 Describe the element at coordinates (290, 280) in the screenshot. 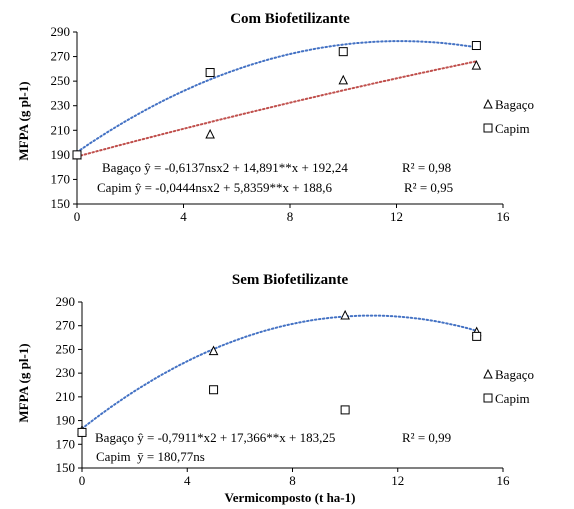

I see `chart-title: Sem Biofetilizante` at that location.